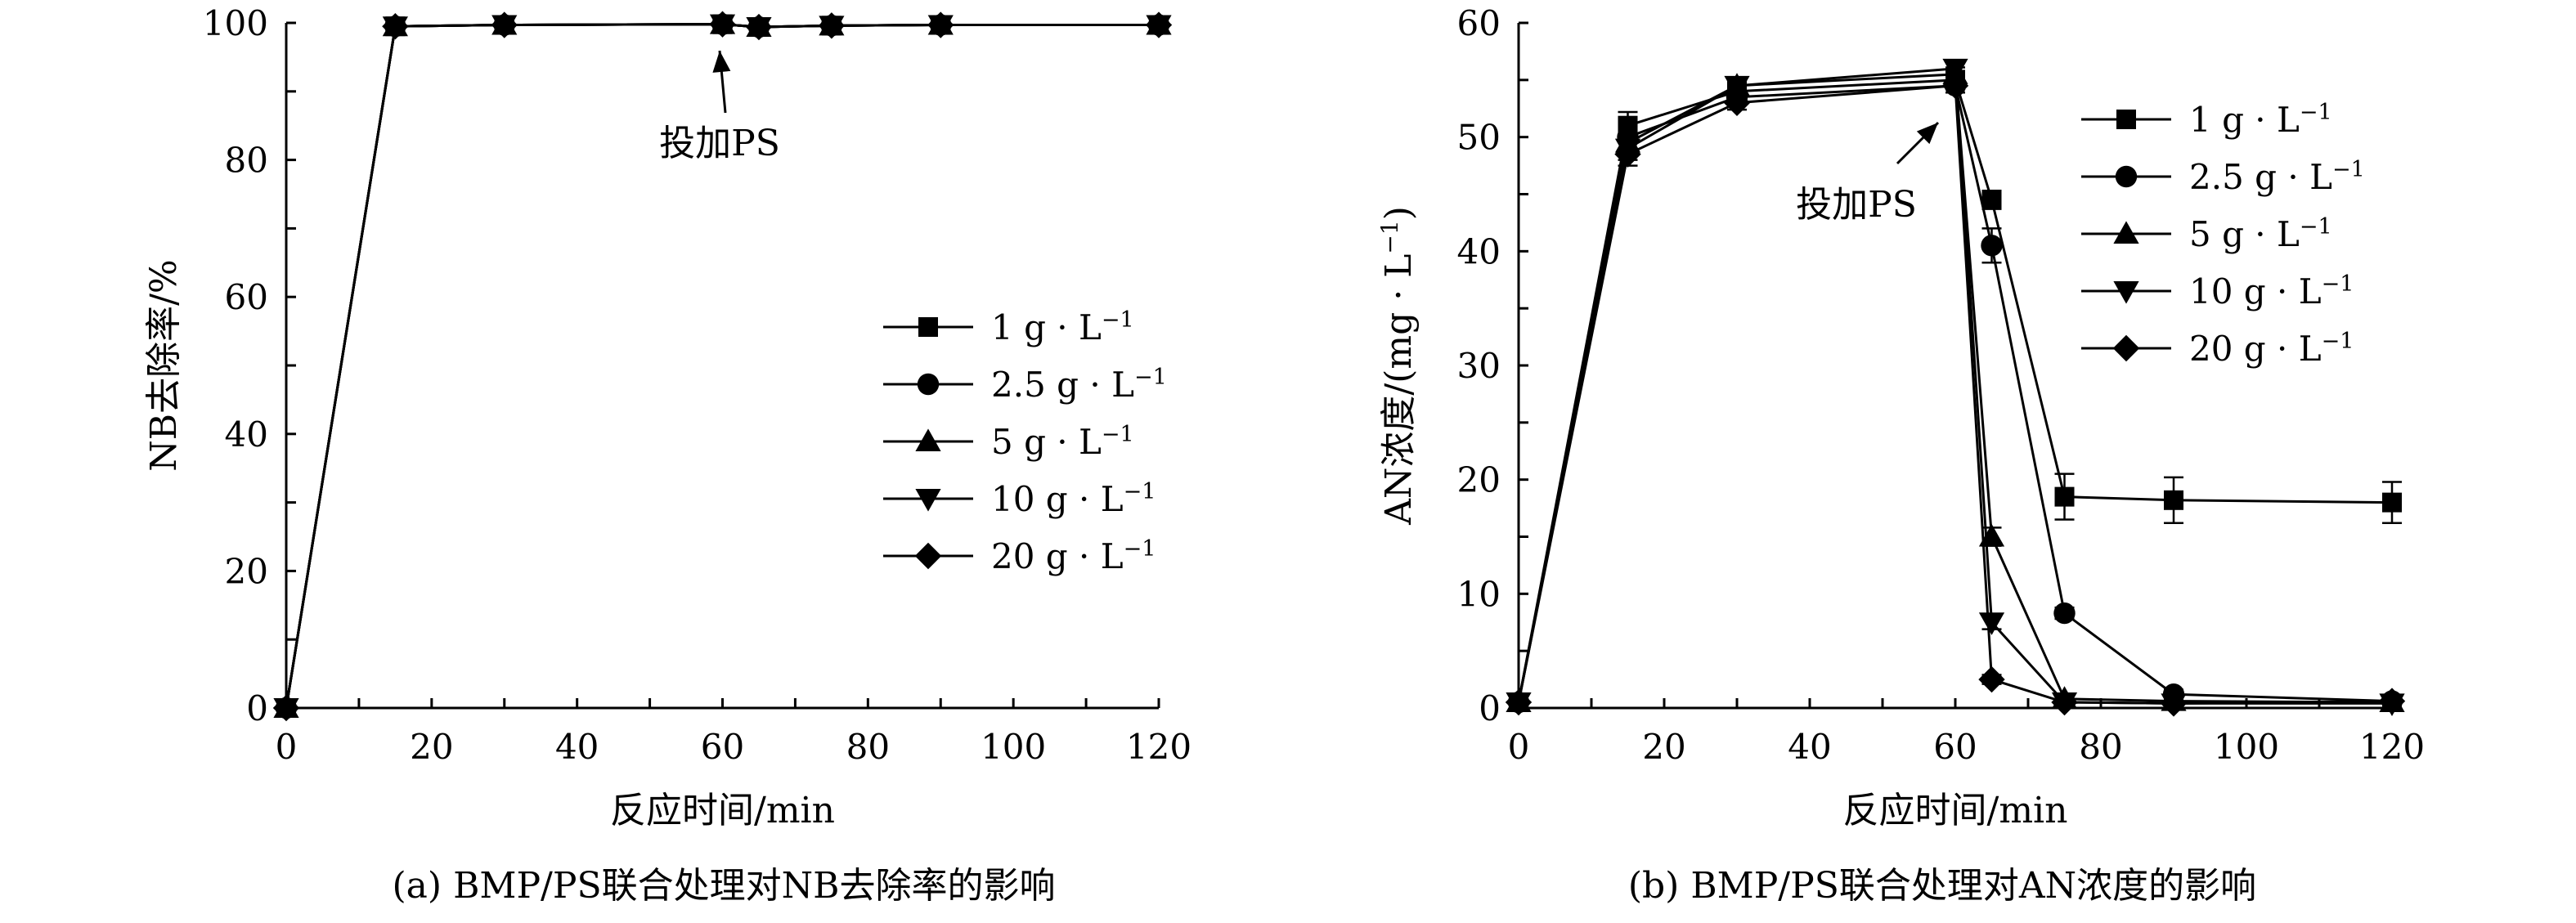 This screenshot has width=2576, height=923. Describe the element at coordinates (236, 23) in the screenshot. I see `y-tick-label: 100` at that location.